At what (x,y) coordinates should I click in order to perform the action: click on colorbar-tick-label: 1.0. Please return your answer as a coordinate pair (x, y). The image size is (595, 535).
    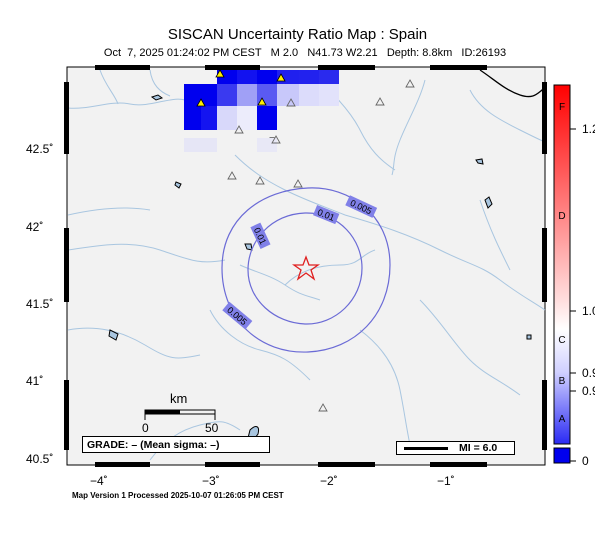
    Looking at the image, I should click on (588, 311).